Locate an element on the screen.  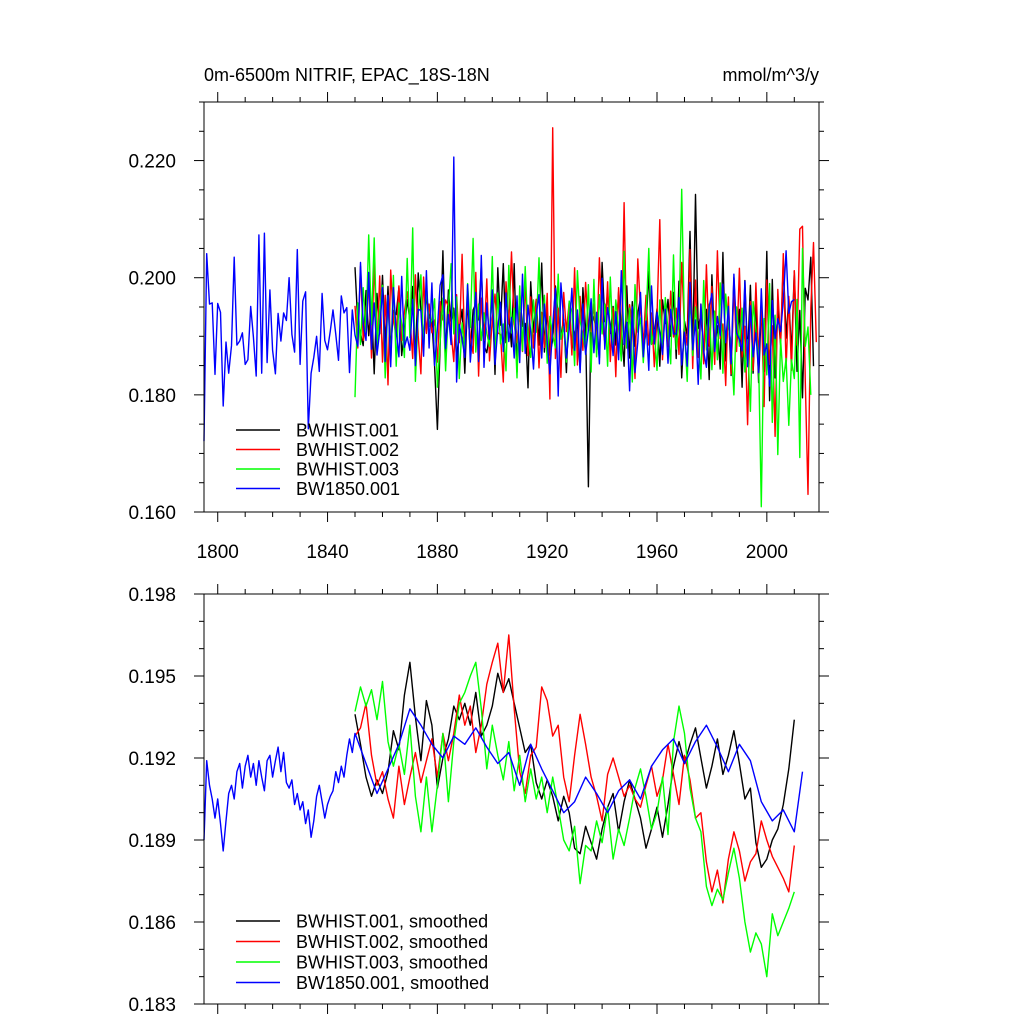
legend-label: BW1850.001 is located at coordinates (348, 489).